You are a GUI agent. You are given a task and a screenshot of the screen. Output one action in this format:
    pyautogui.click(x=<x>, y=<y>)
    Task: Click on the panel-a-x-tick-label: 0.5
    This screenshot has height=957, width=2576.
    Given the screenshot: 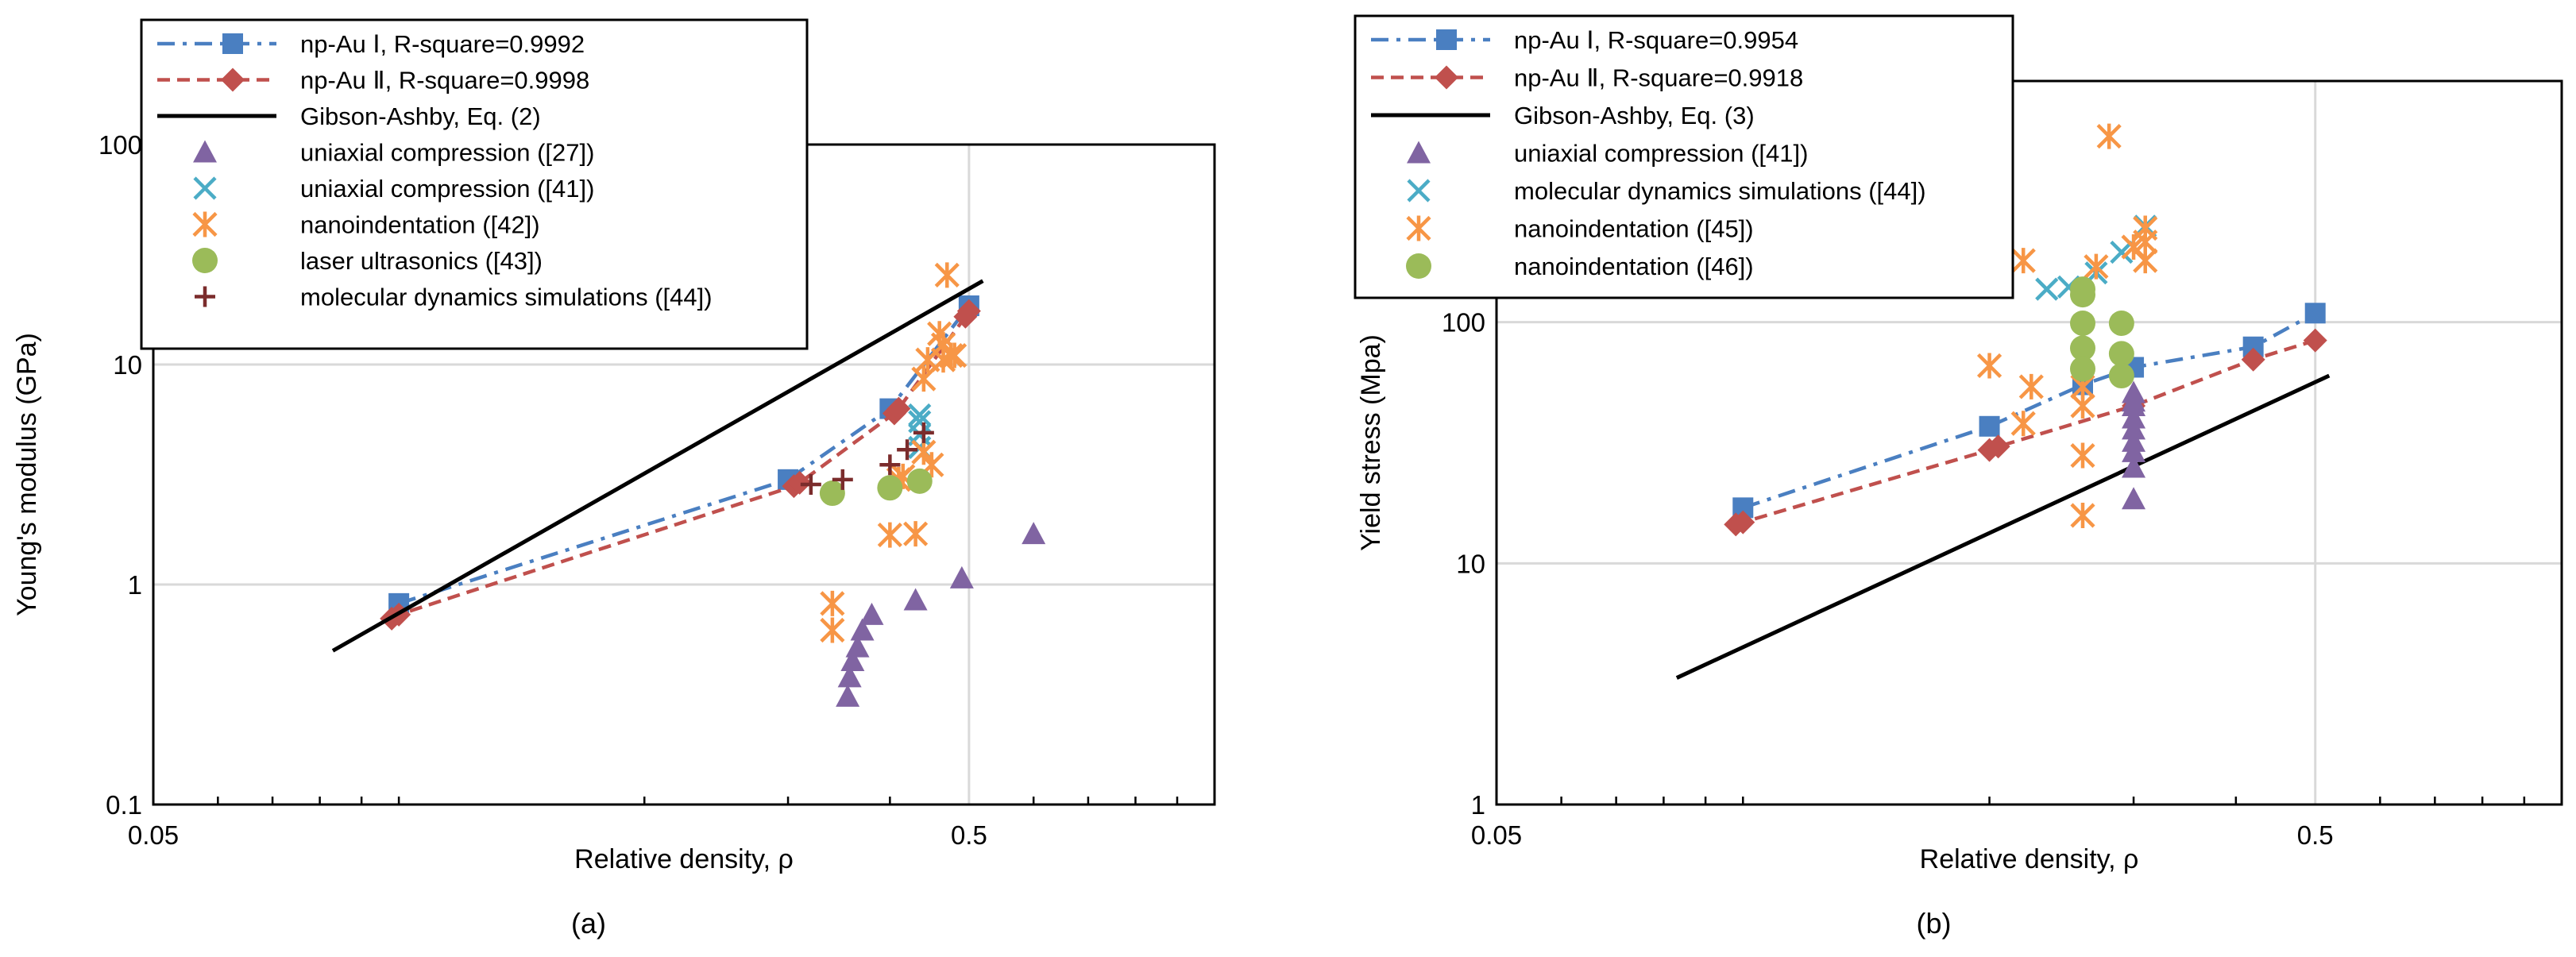 What is the action you would take?
    pyautogui.click(x=969, y=835)
    